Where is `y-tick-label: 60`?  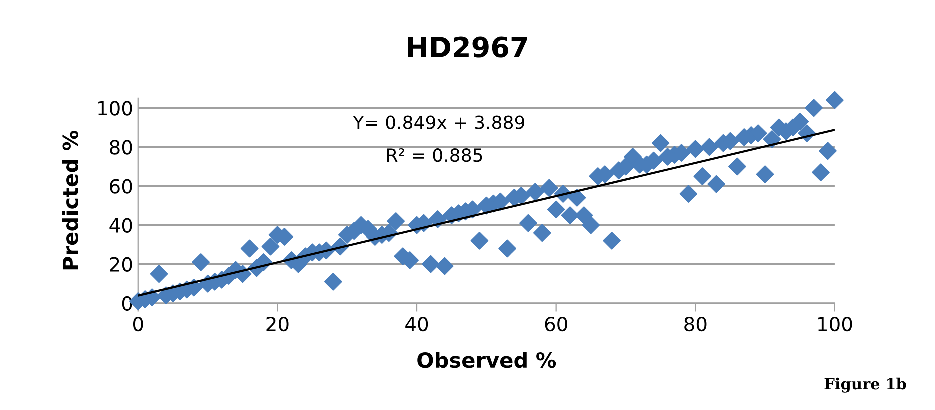 y-tick-label: 60 is located at coordinates (121, 186).